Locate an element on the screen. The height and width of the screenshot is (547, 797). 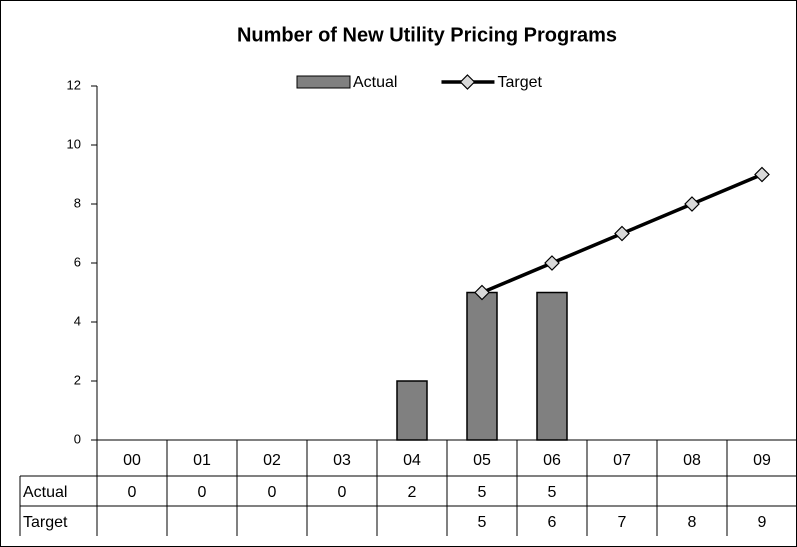
x-tick-label: 05 is located at coordinates (482, 460).